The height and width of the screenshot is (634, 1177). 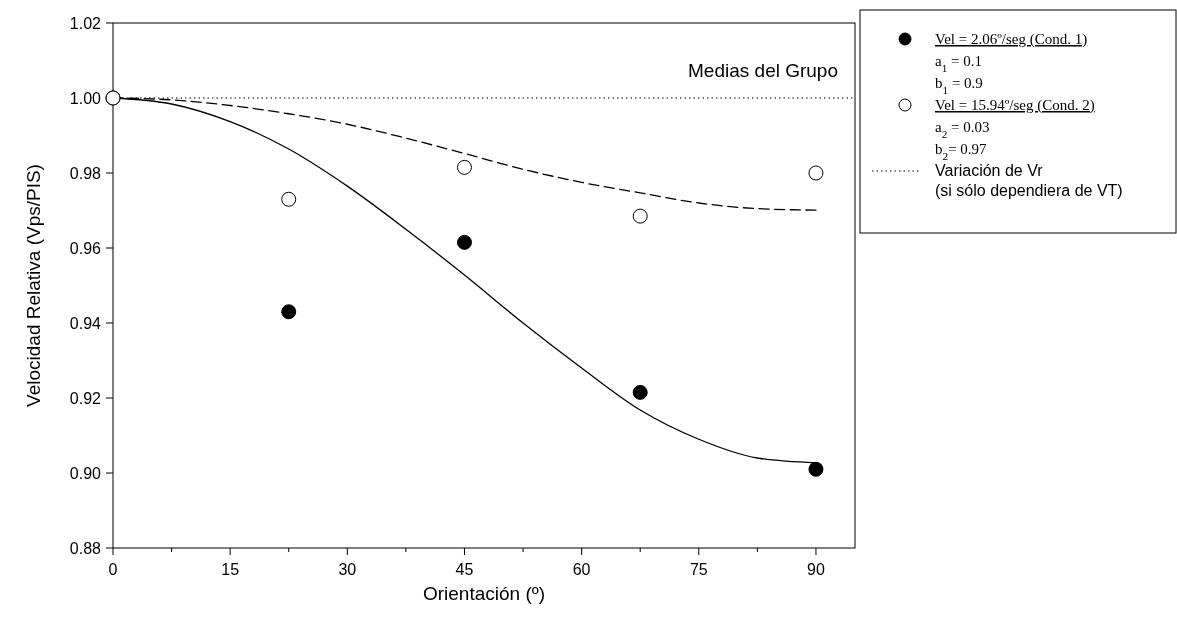 What do you see at coordinates (85, 98) in the screenshot?
I see `y-tick-label: 1.00` at bounding box center [85, 98].